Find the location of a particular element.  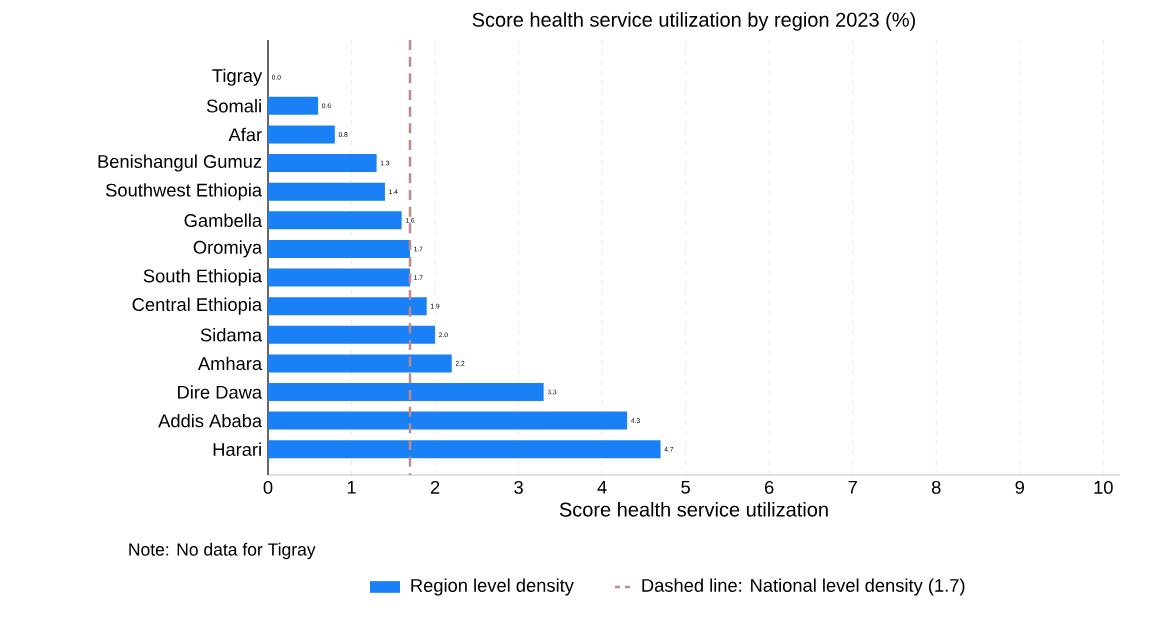

legend-label: Dashed line: National level density (1.7) is located at coordinates (803, 587).